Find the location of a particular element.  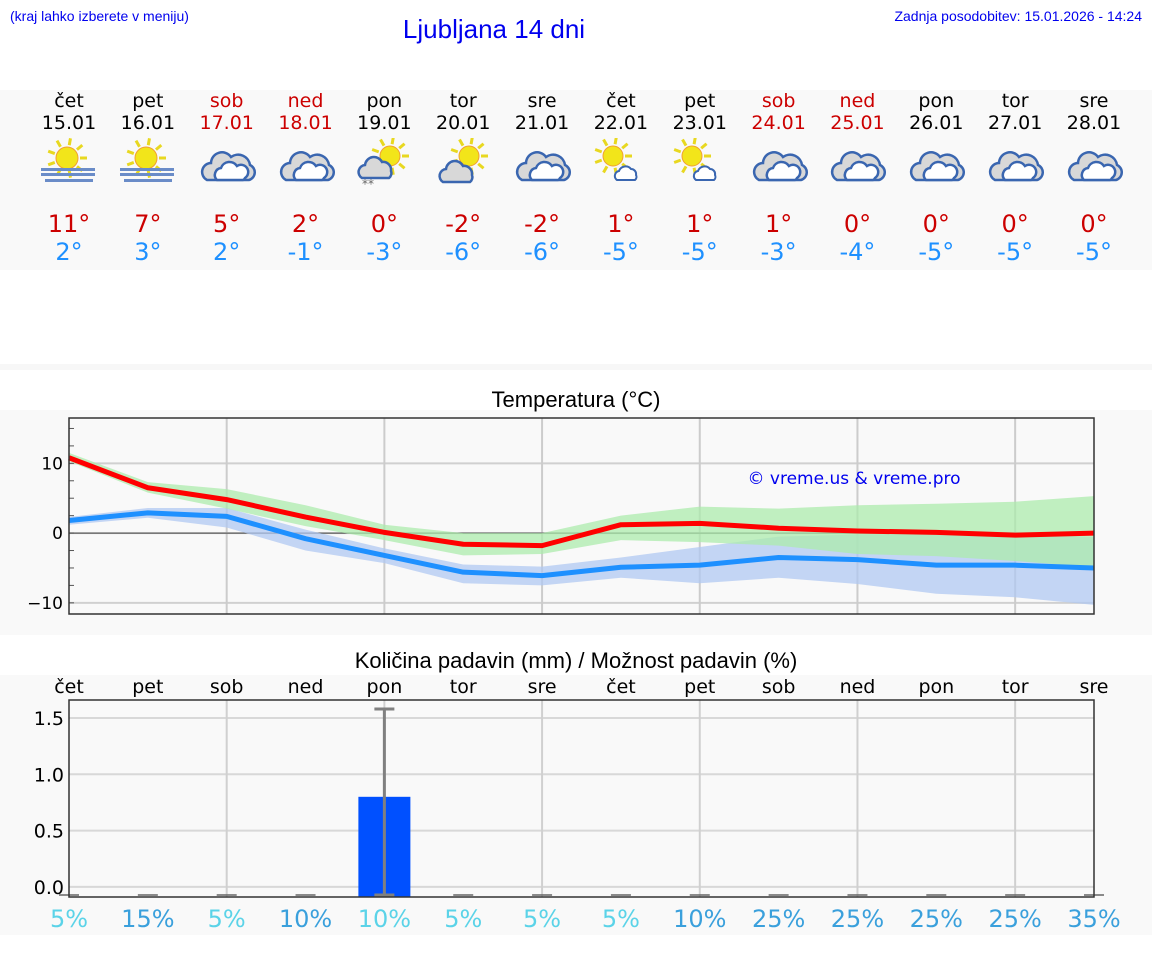

y-tick-label: 0.5 is located at coordinates (49, 832).